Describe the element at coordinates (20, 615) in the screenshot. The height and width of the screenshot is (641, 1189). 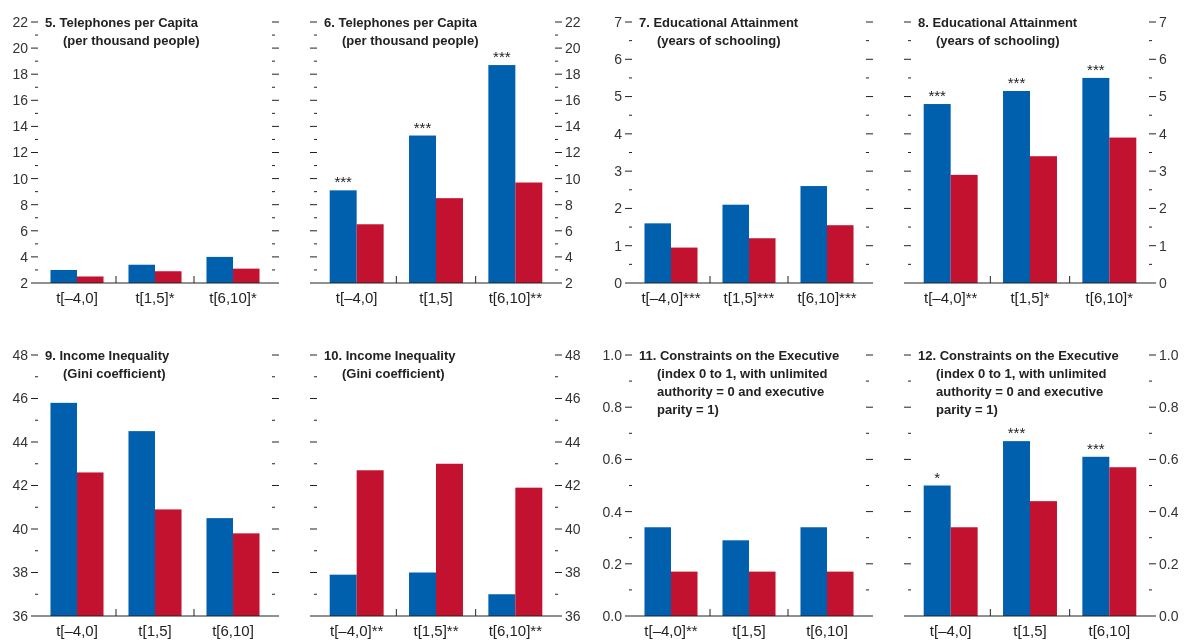
I see `y-tick-label: 36` at that location.